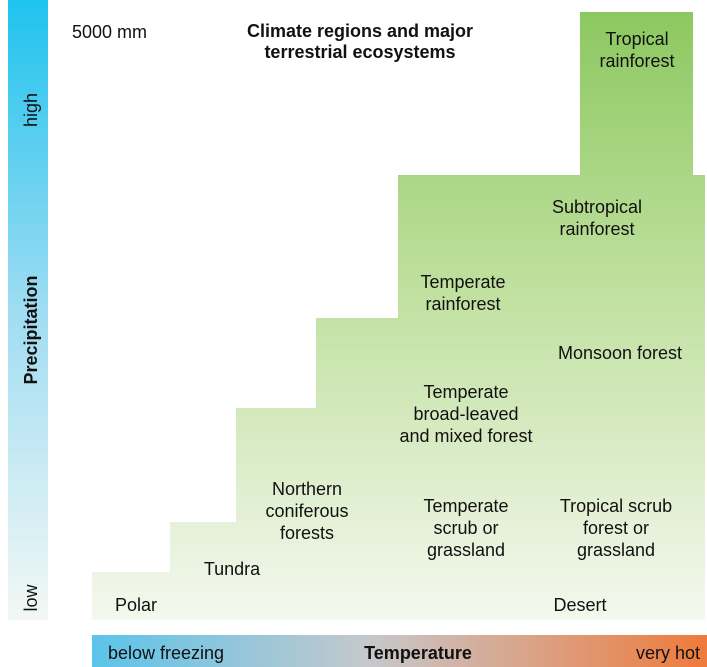 The width and height of the screenshot is (707, 667). I want to click on title: Climate regions and major, so click(360, 31).